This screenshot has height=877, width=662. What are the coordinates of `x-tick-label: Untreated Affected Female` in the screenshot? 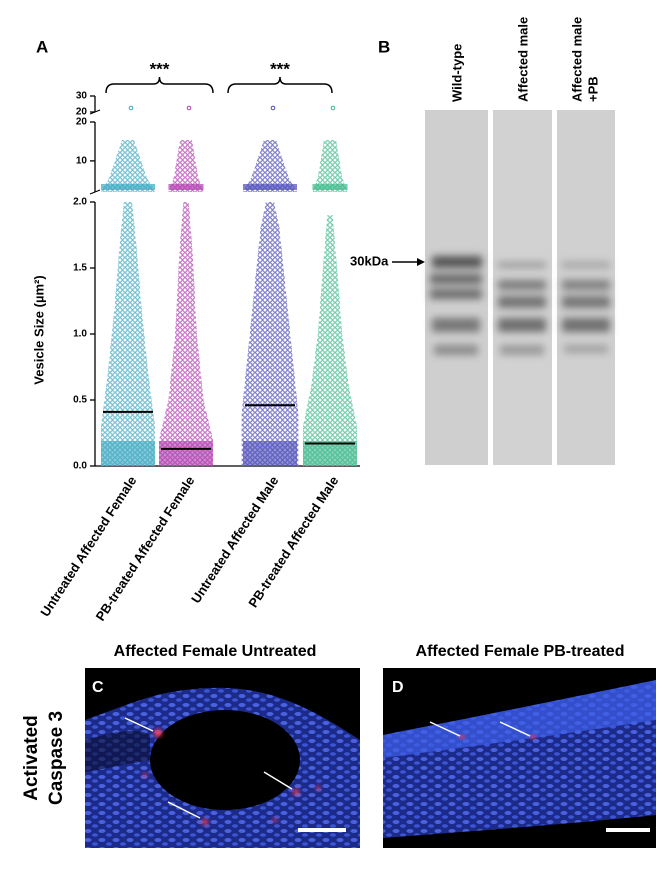 It's located at (88, 546).